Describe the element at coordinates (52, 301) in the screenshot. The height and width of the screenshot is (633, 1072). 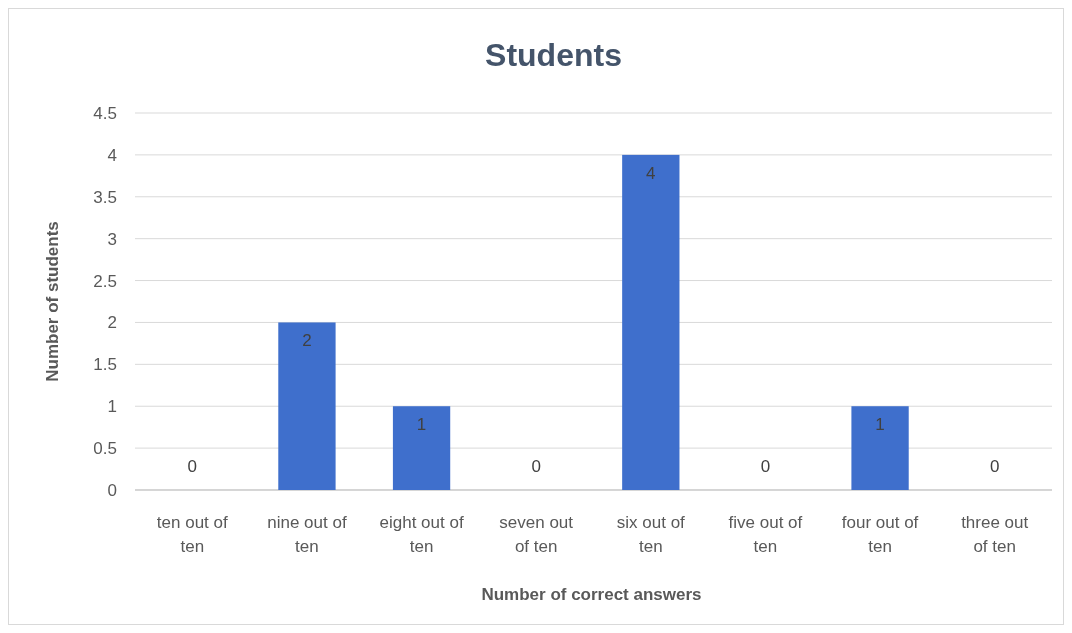
I see `y-axis-title: Number of students` at that location.